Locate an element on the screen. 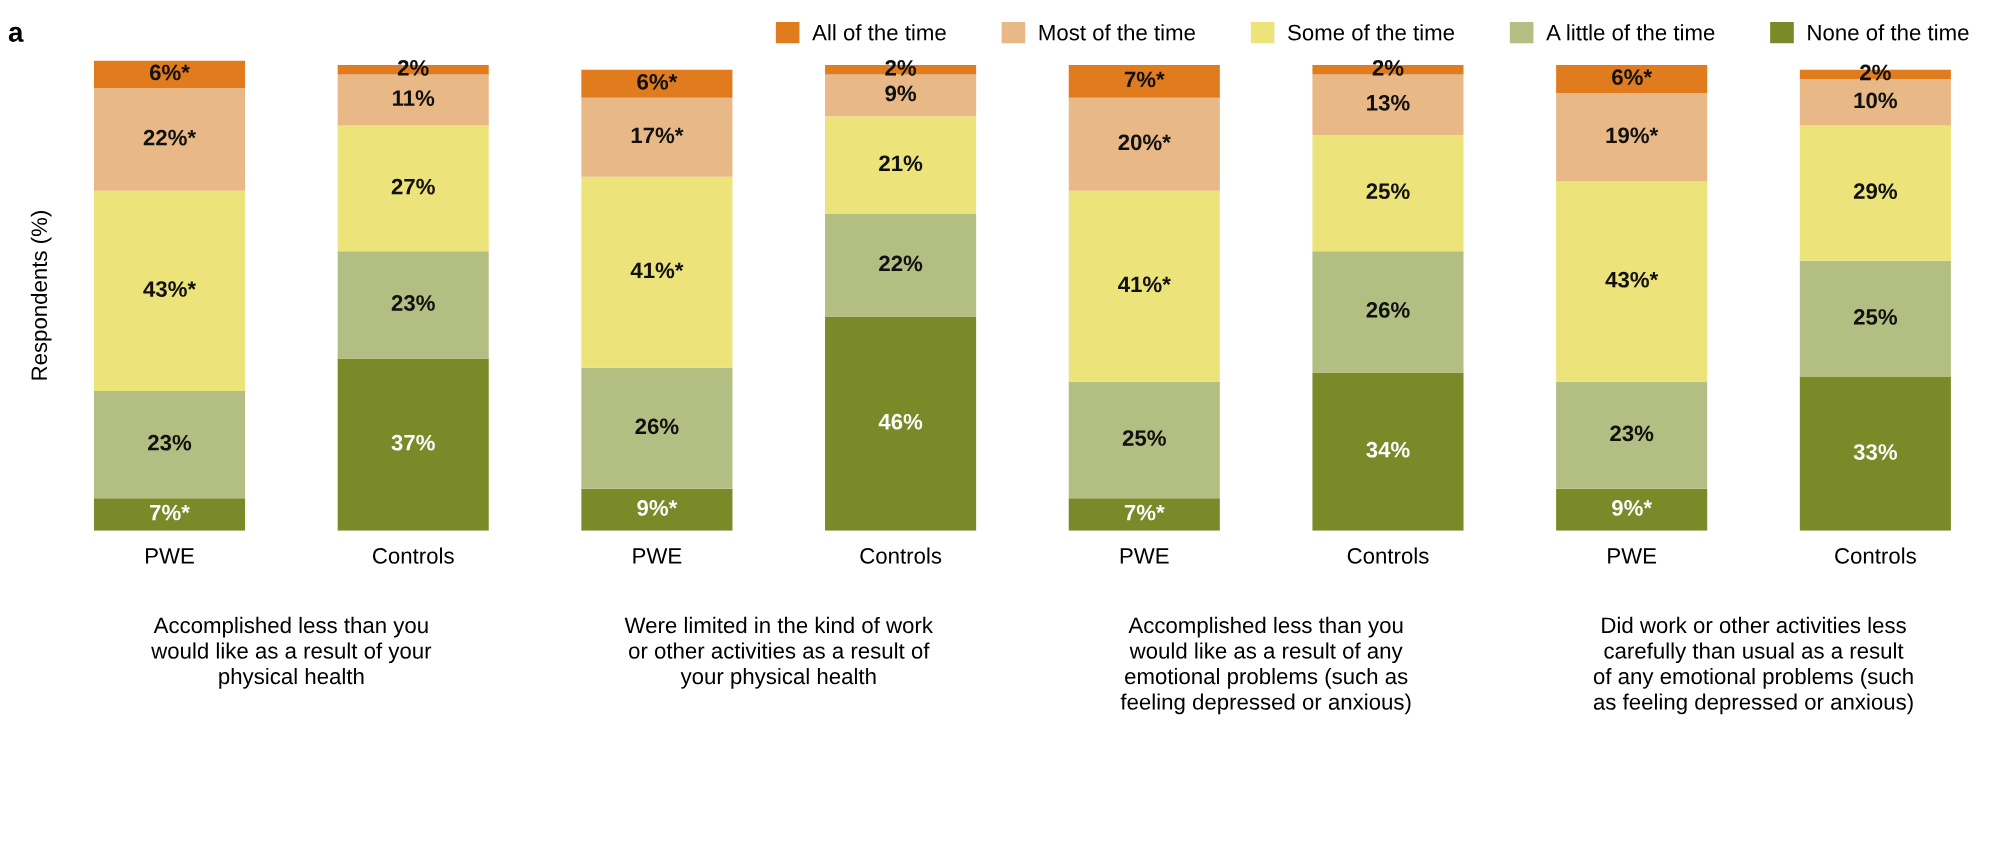  data-label: 22%* is located at coordinates (170, 137).